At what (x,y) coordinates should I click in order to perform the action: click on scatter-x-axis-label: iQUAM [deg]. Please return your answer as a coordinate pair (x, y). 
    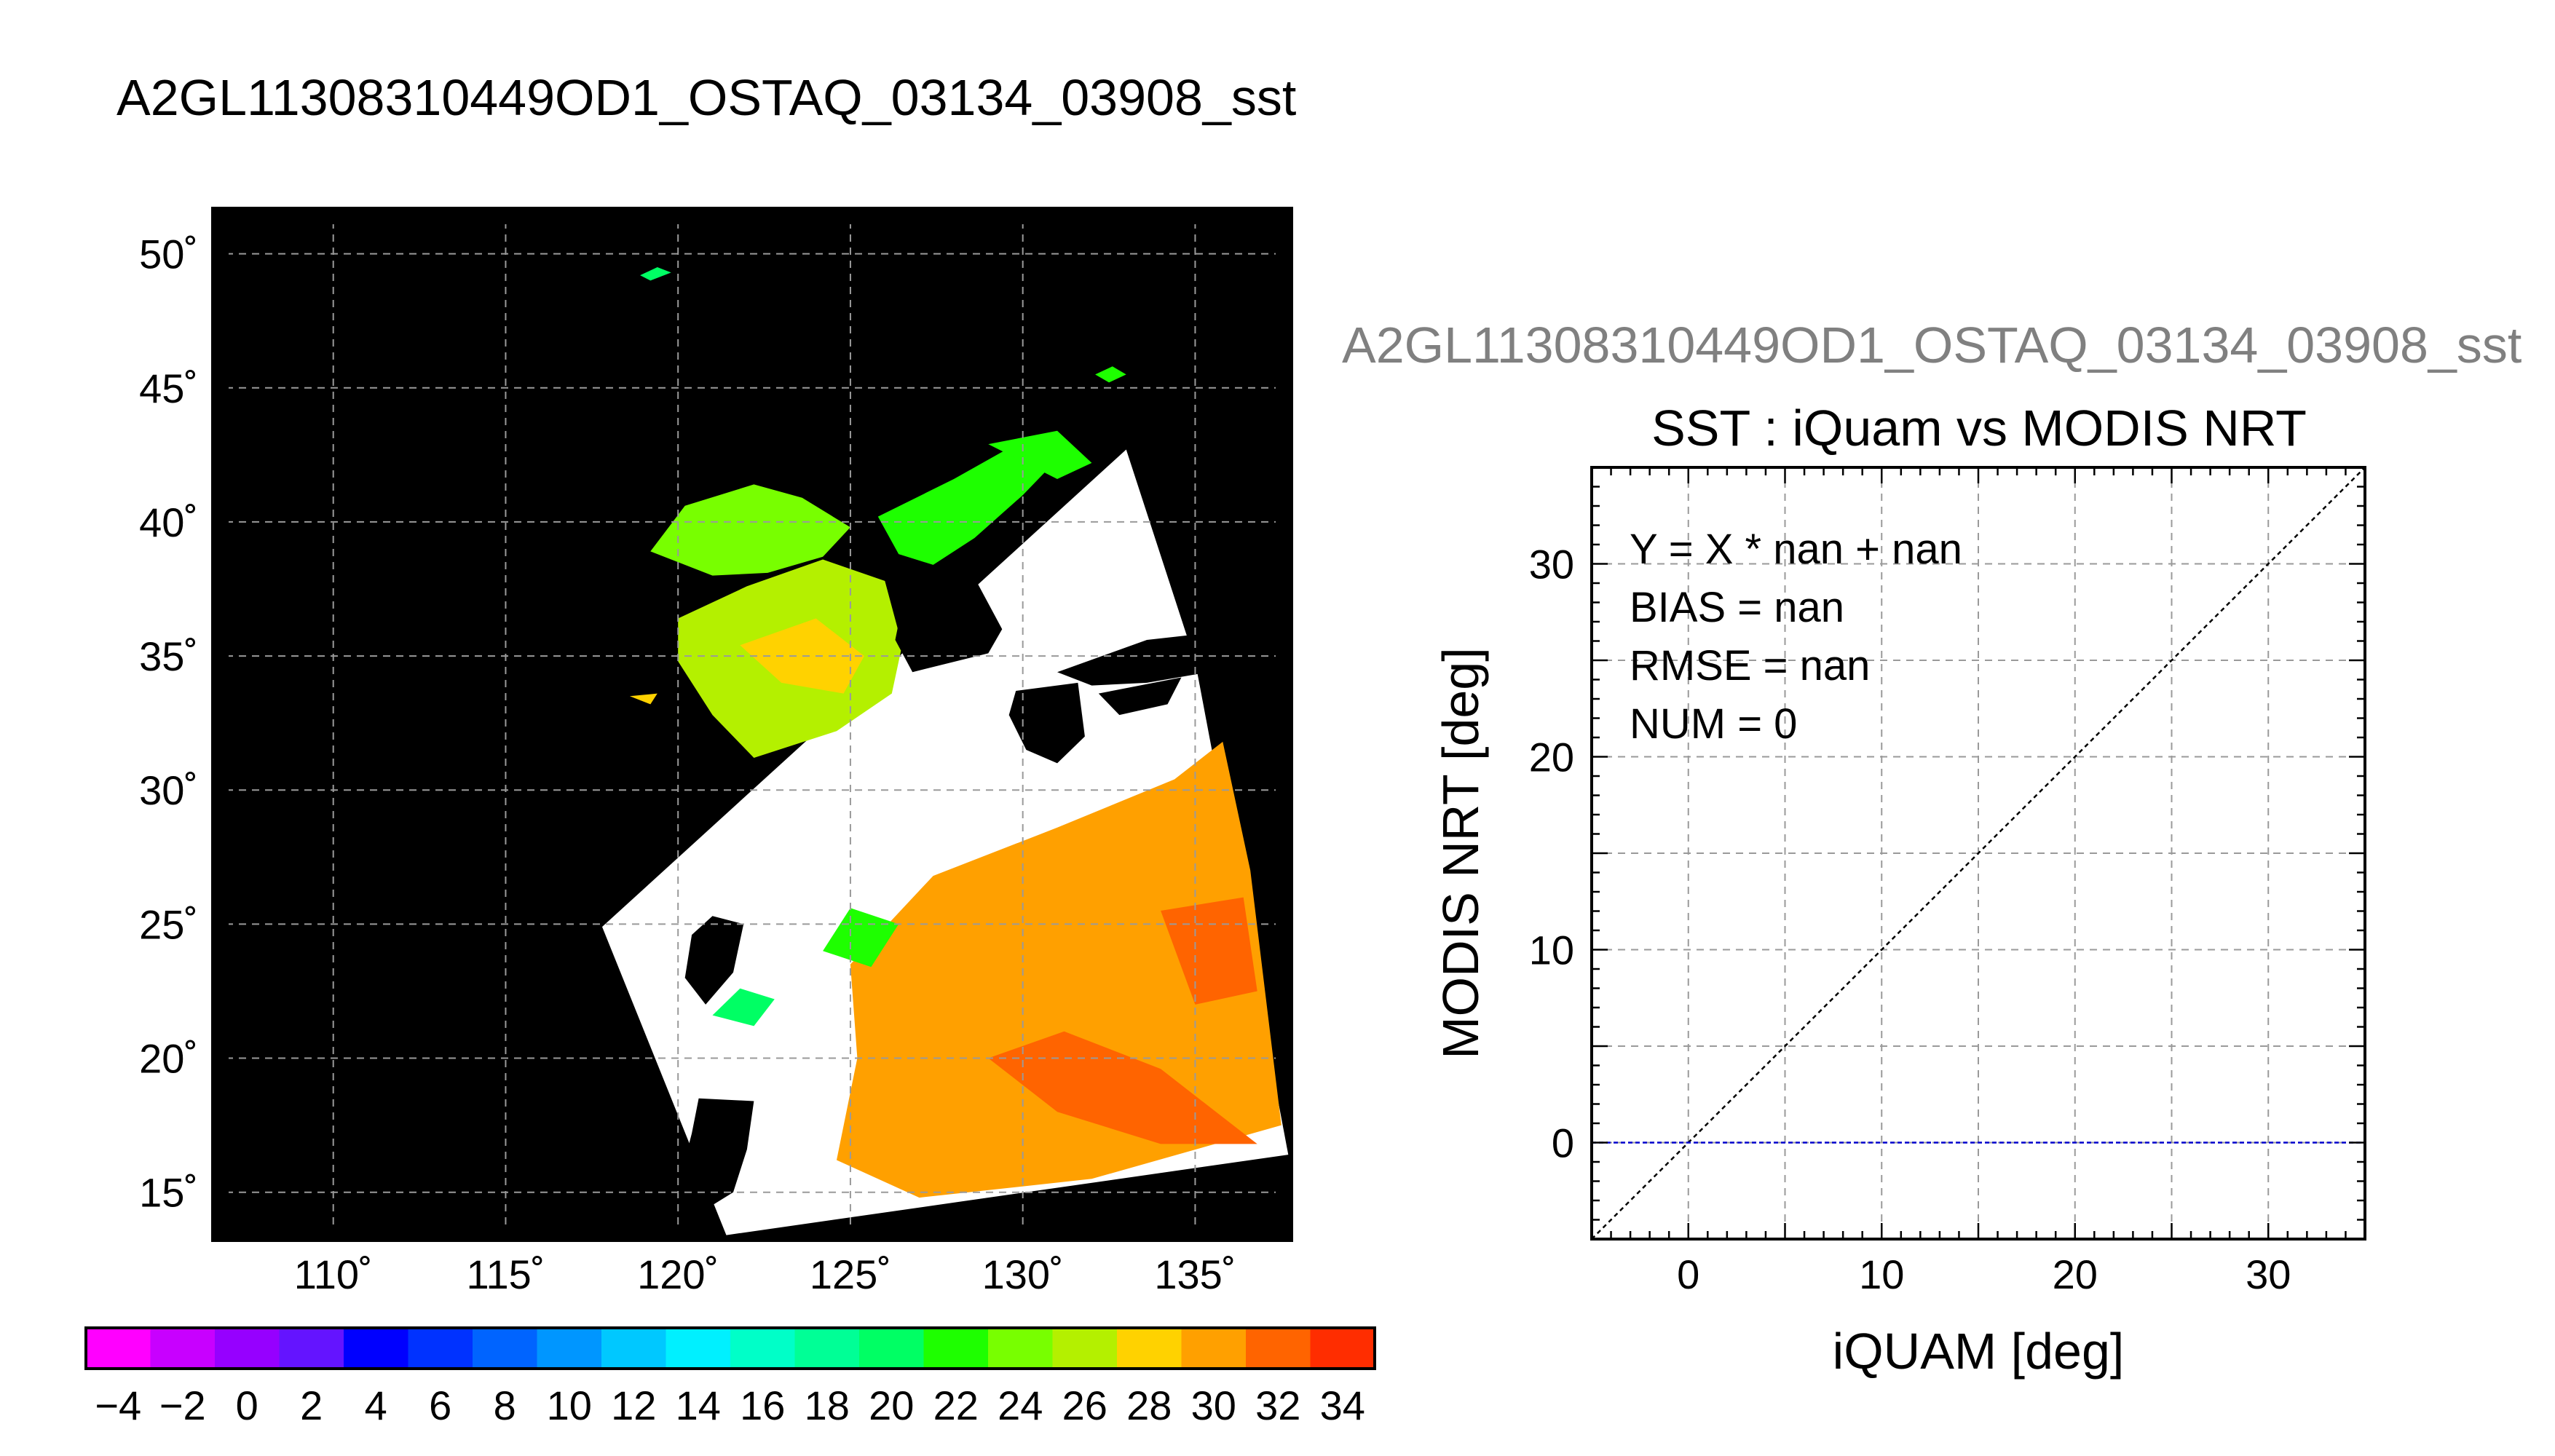
    Looking at the image, I should click on (1979, 1351).